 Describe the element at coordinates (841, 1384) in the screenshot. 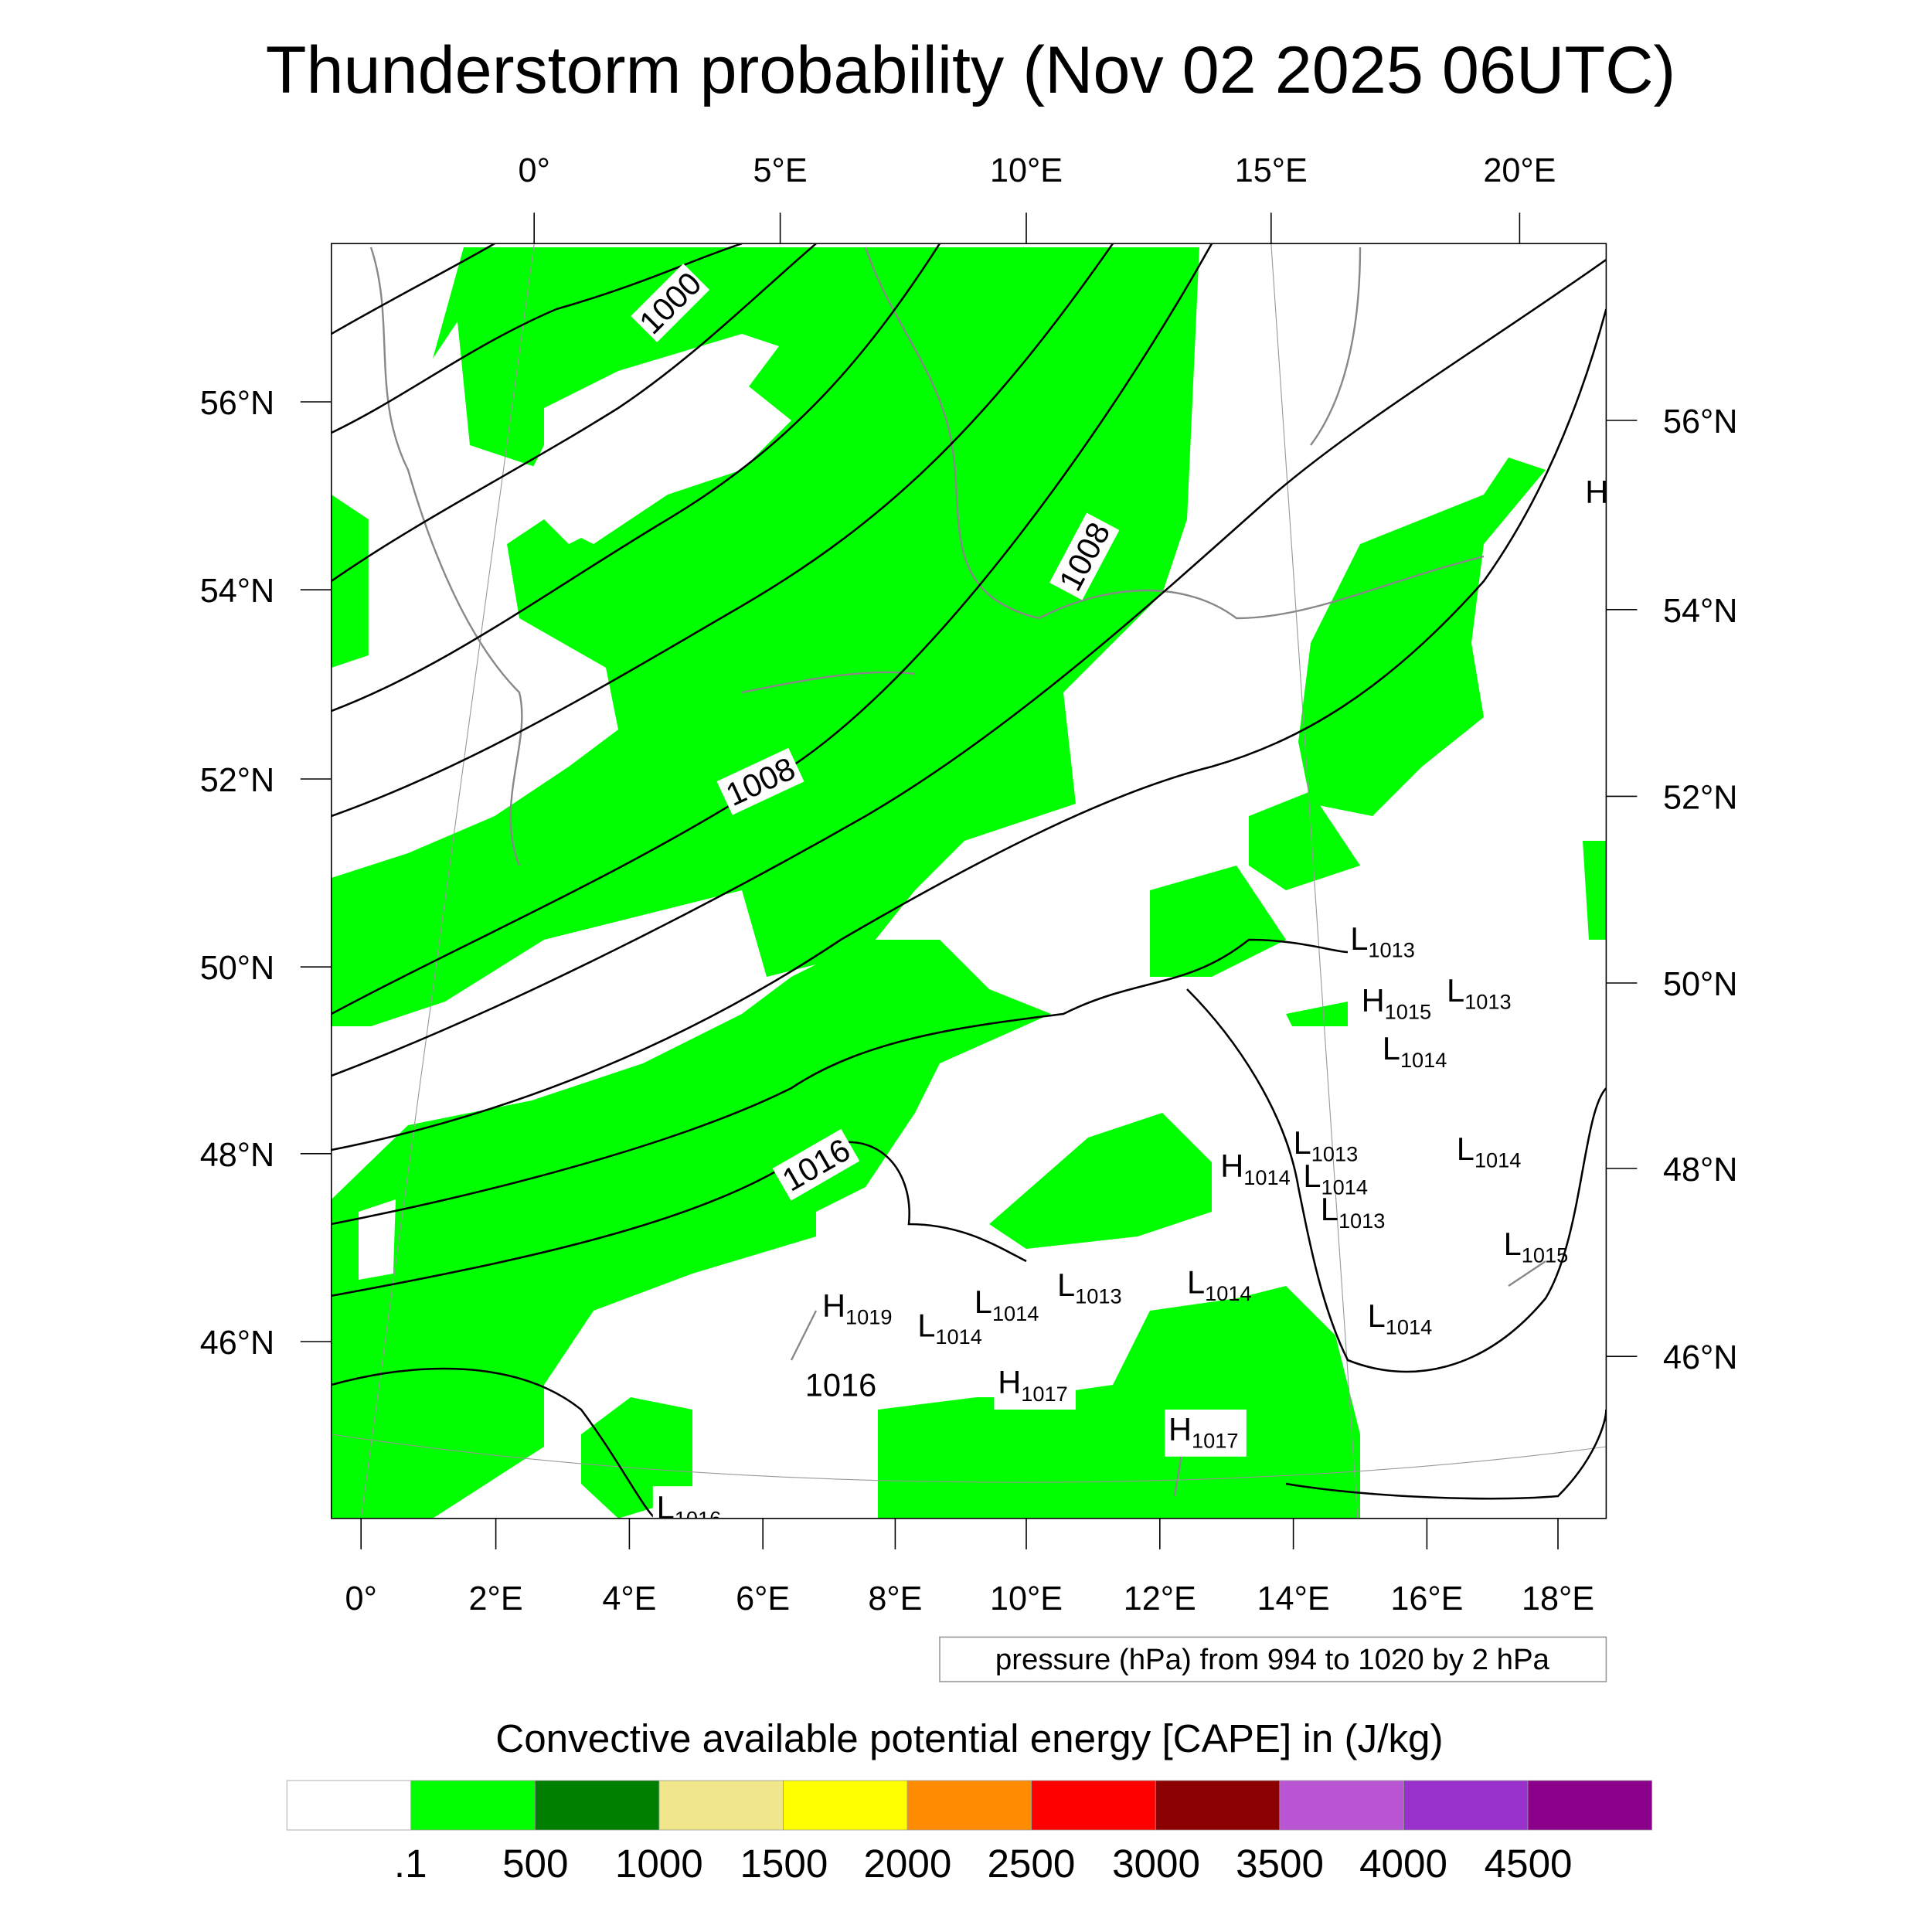

I see `contour-label: 1016` at that location.